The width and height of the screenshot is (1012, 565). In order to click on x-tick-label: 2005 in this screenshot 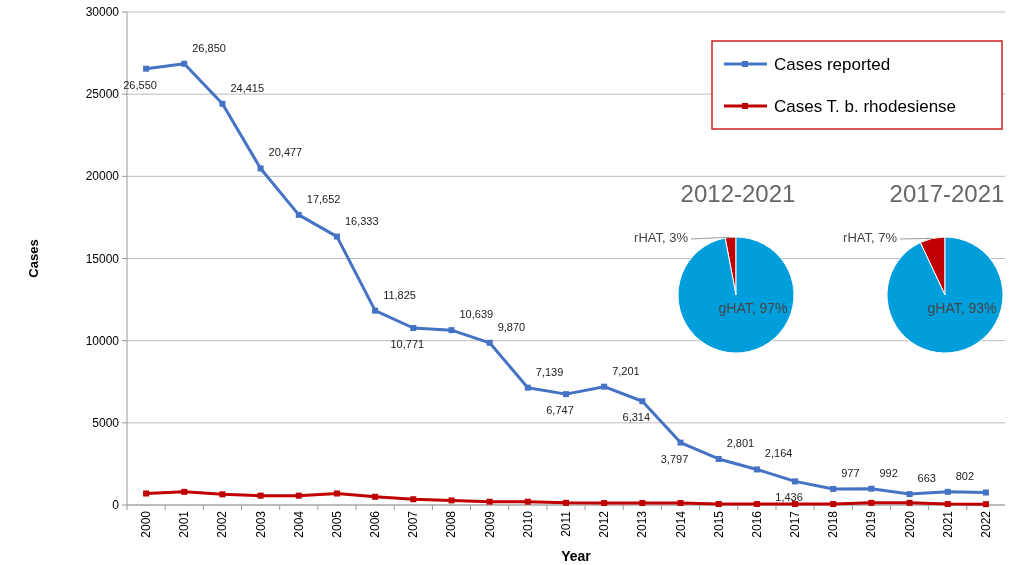, I will do `click(336, 524)`.